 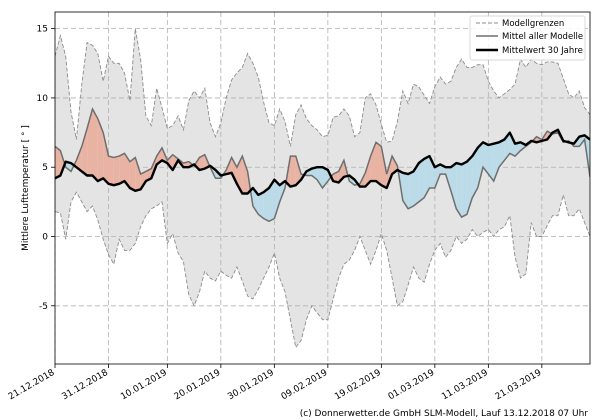 What do you see at coordinates (198, 385) in the screenshot?
I see `x-tick-label: 20.01.2019` at bounding box center [198, 385].